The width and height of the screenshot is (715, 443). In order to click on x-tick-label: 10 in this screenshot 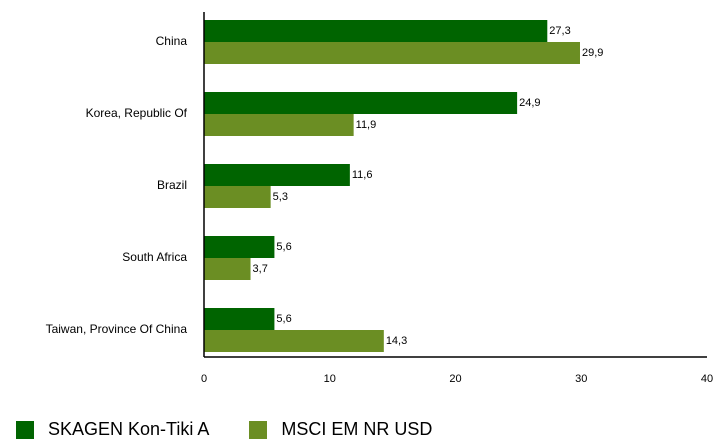, I will do `click(330, 379)`.